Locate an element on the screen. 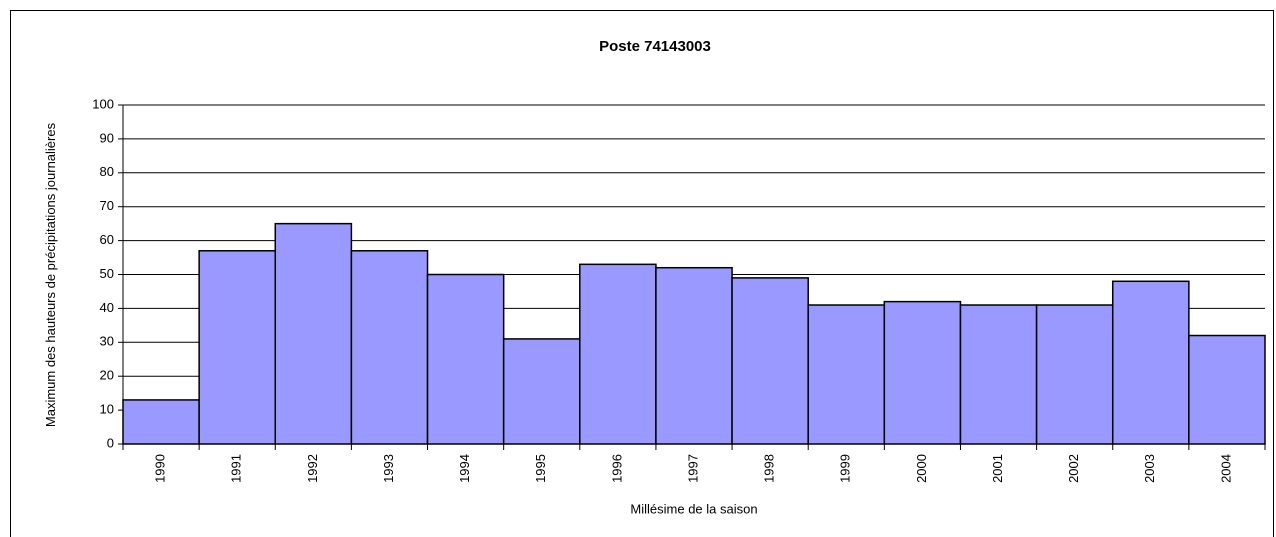 This screenshot has height=537, width=1276. x-tick-label: 2003 is located at coordinates (1149, 468).